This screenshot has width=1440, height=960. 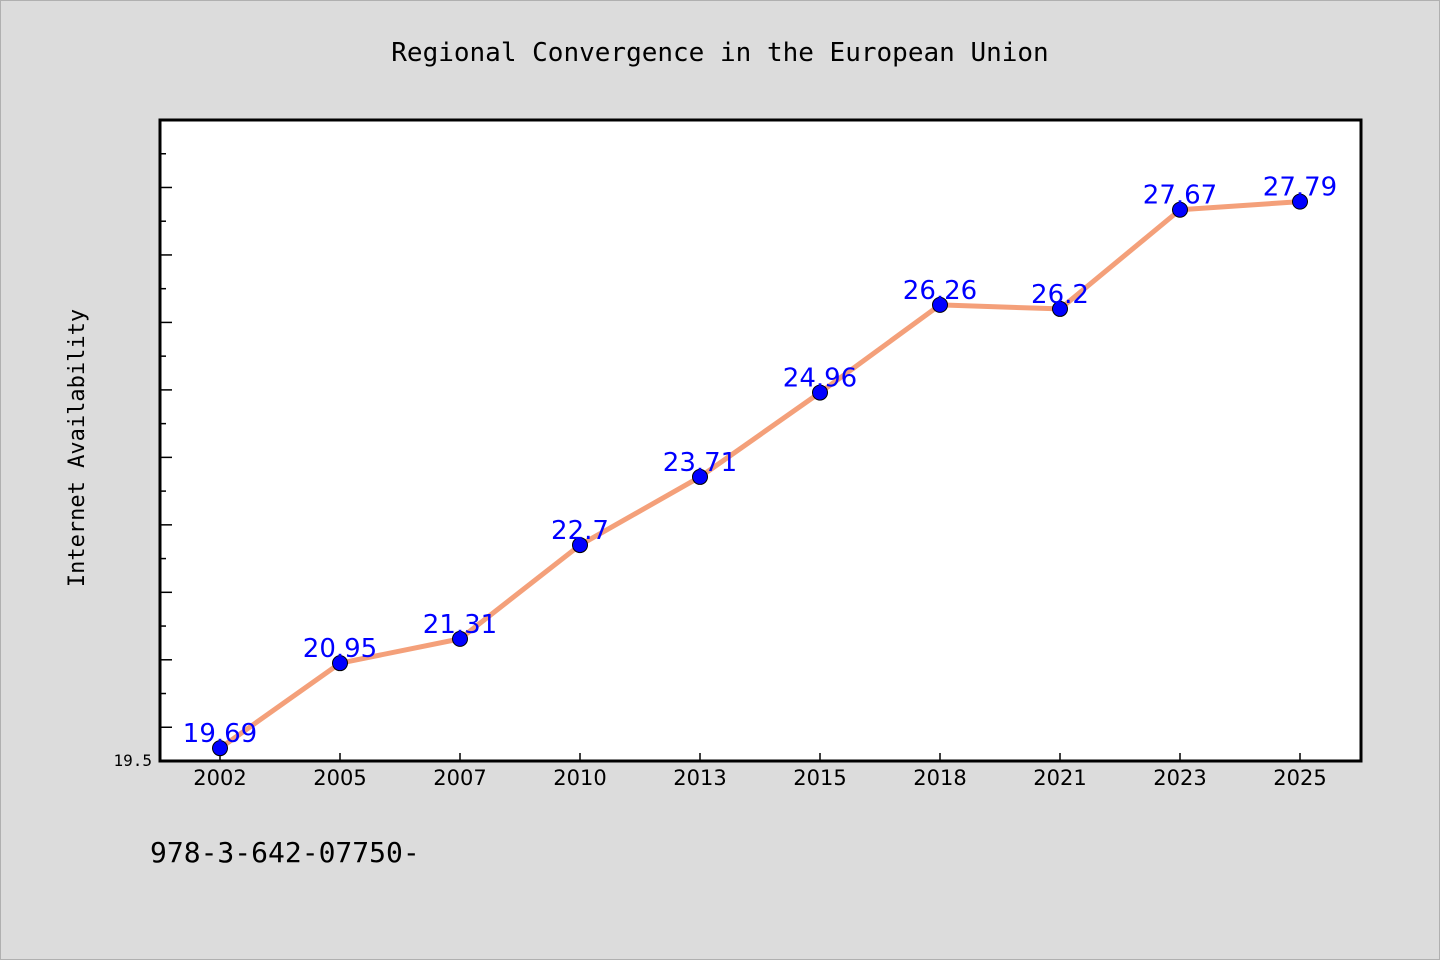 I want to click on data-label: 26.26, so click(x=940, y=291).